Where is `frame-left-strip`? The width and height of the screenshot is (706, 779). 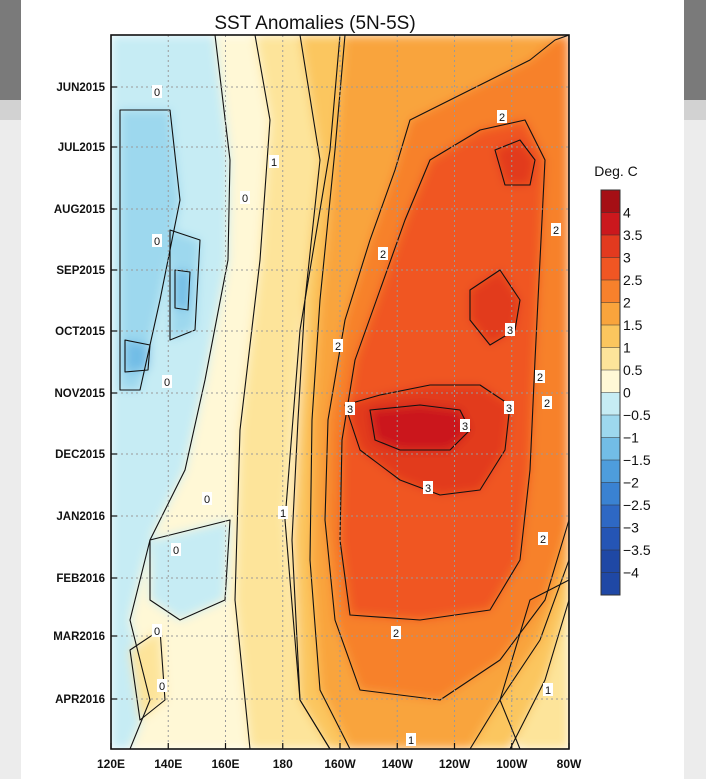
frame-left-strip is located at coordinates (10, 389).